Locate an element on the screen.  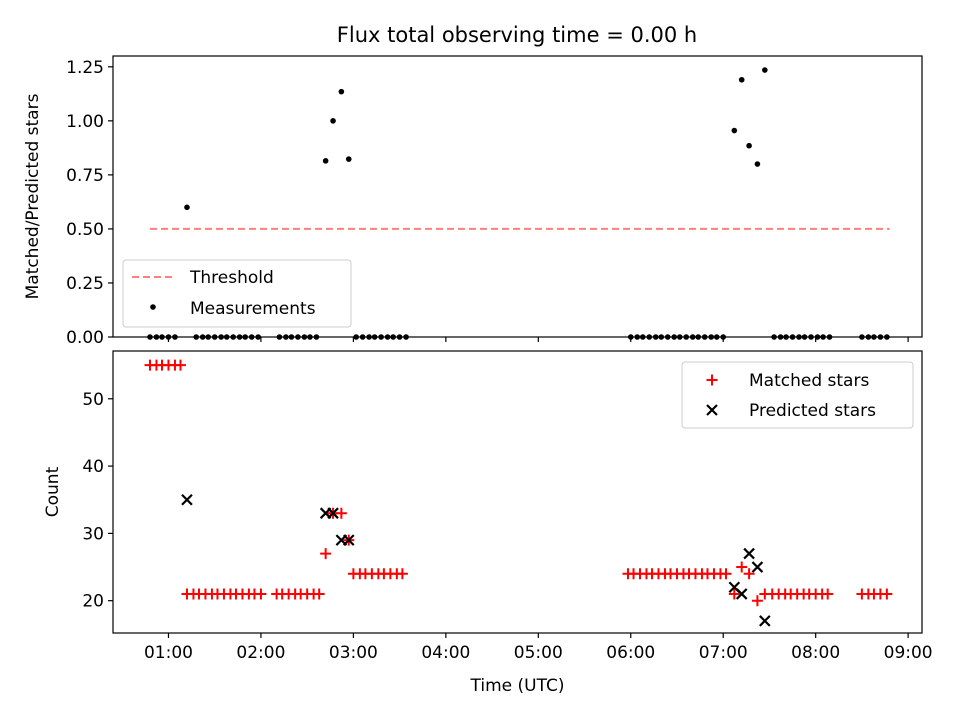
x-axis-label: Time (UTC) is located at coordinates (517, 686).